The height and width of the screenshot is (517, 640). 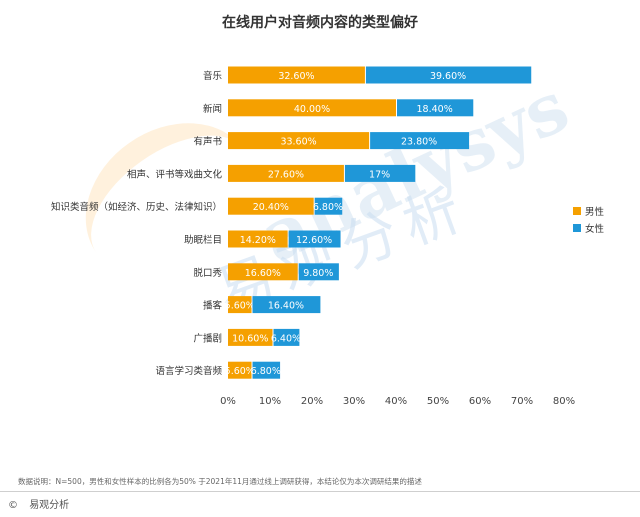 What do you see at coordinates (480, 401) in the screenshot?
I see `x-tick-label: 60%` at bounding box center [480, 401].